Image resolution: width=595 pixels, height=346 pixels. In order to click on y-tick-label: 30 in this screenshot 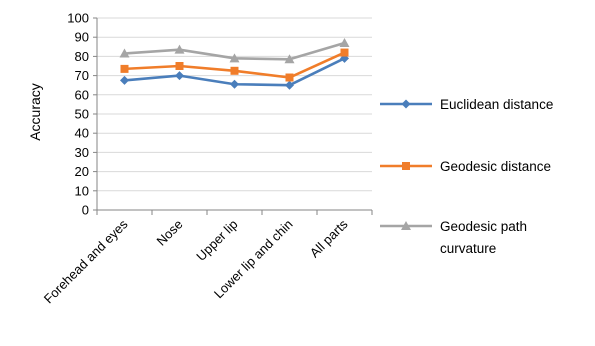, I will do `click(82, 152)`.